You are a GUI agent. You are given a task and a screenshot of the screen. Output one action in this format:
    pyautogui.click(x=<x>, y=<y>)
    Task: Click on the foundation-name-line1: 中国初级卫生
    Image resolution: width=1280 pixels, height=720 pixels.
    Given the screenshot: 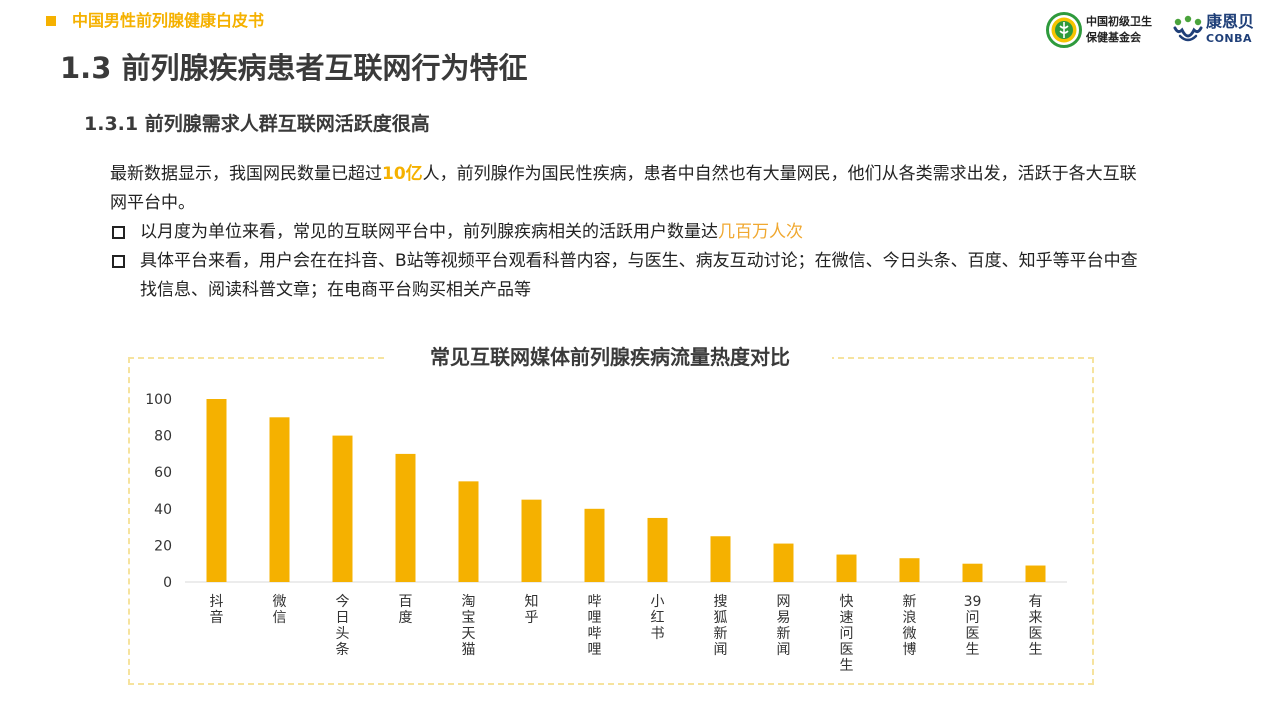 What is the action you would take?
    pyautogui.click(x=1119, y=21)
    